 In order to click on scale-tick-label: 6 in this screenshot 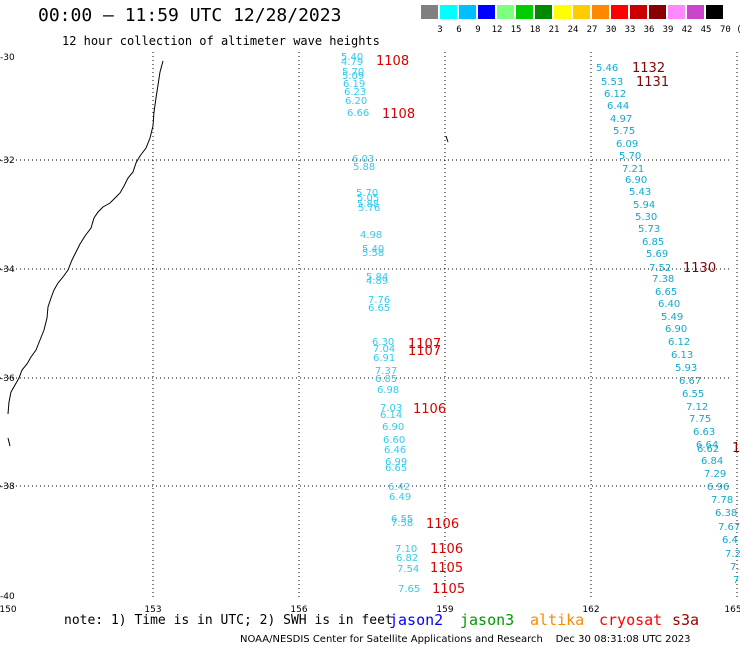, I will do `click(459, 30)`.